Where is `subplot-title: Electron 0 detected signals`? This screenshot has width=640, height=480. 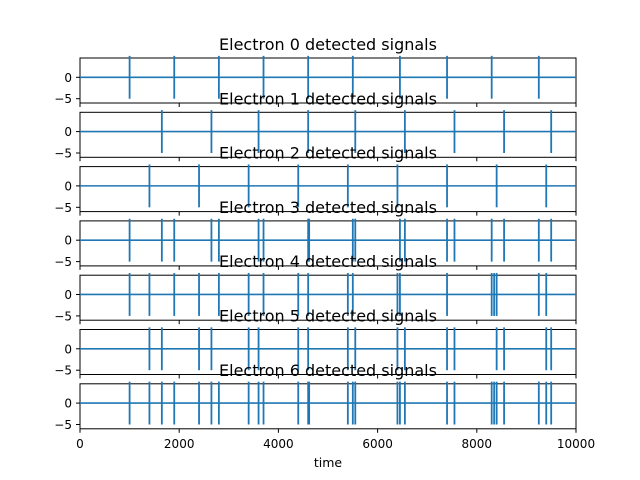
subplot-title: Electron 0 detected signals is located at coordinates (328, 44).